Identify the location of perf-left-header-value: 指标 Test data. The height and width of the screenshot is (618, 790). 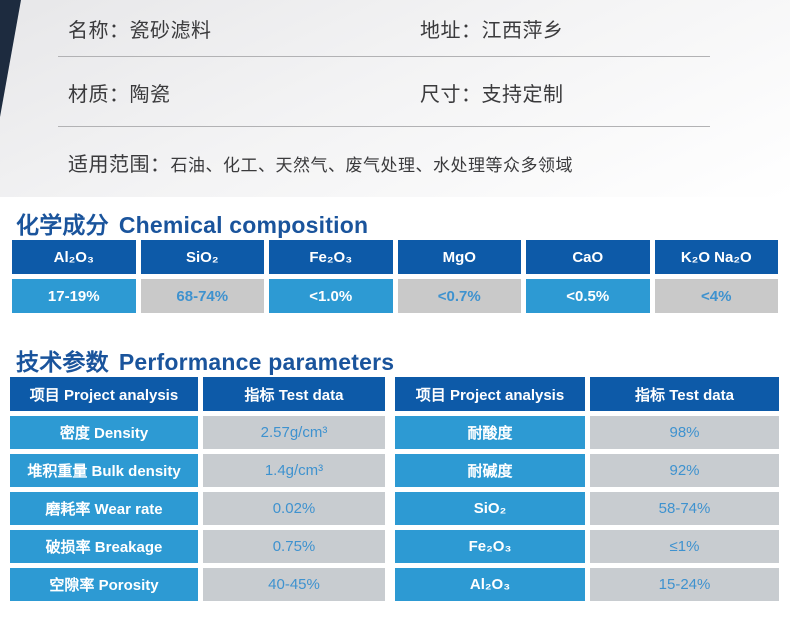
(294, 394).